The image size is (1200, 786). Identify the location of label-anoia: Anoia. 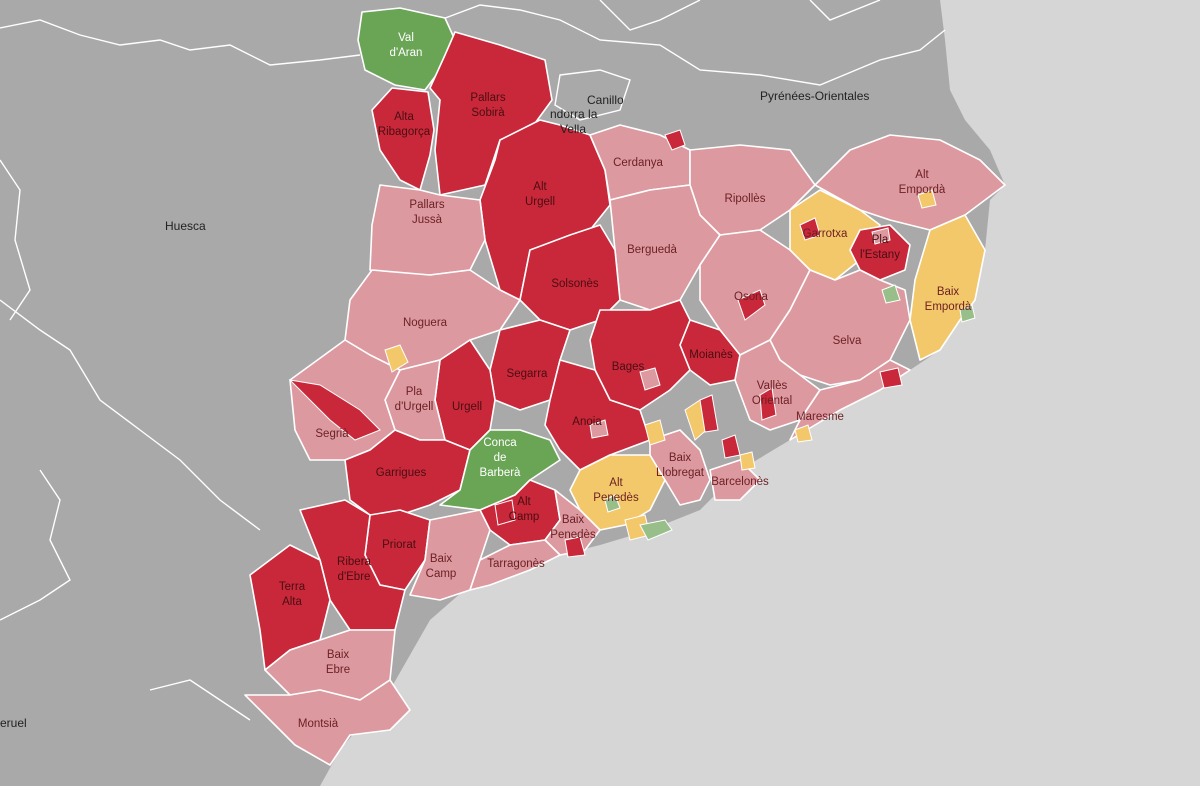
(587, 422).